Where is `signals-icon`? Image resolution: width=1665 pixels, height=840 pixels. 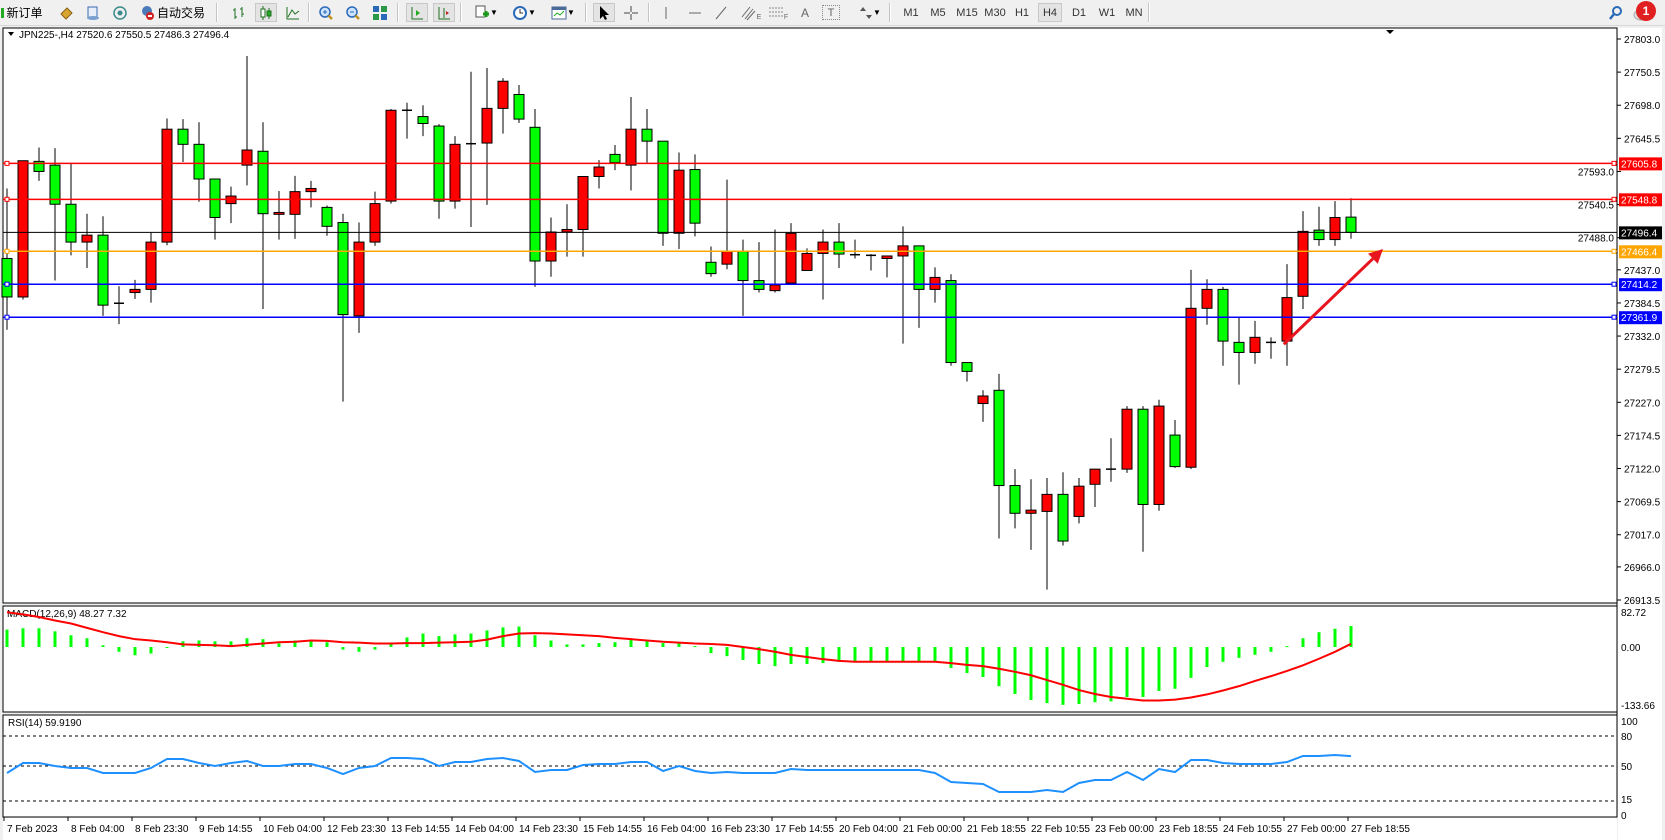
signals-icon is located at coordinates (120, 12).